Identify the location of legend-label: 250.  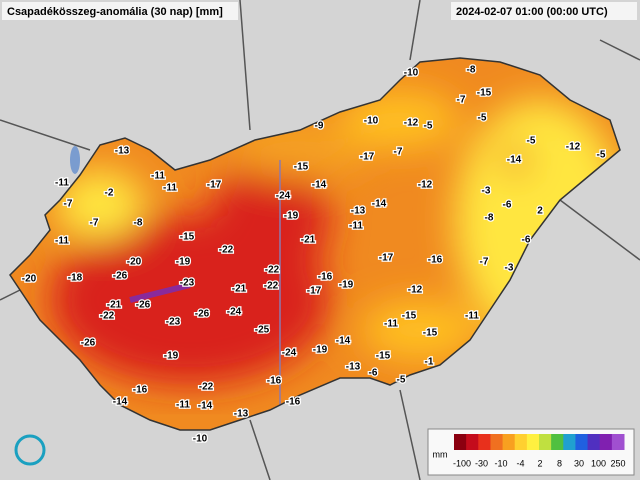
(617, 463).